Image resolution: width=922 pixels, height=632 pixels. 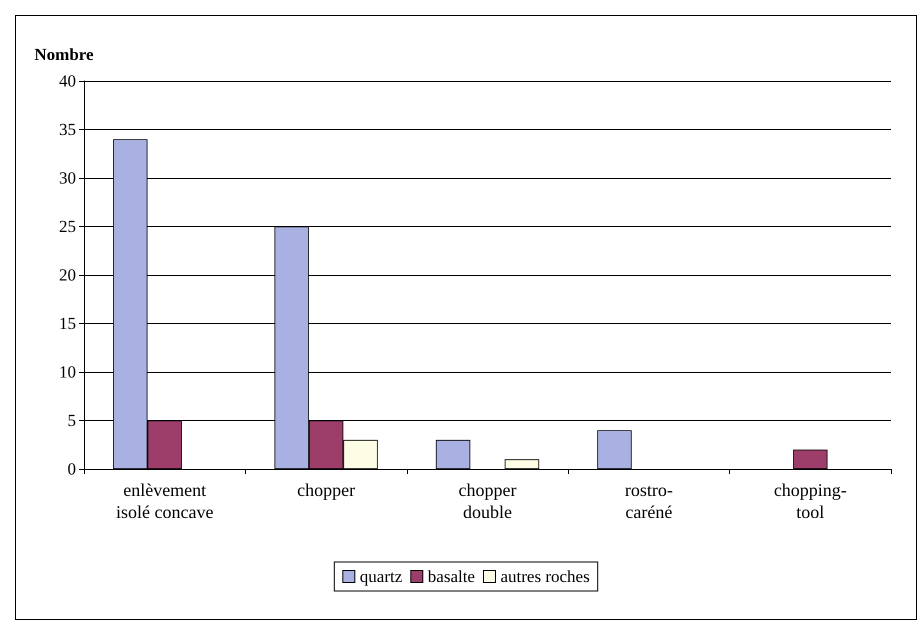 I want to click on y-tick-label: 0, so click(x=72, y=469).